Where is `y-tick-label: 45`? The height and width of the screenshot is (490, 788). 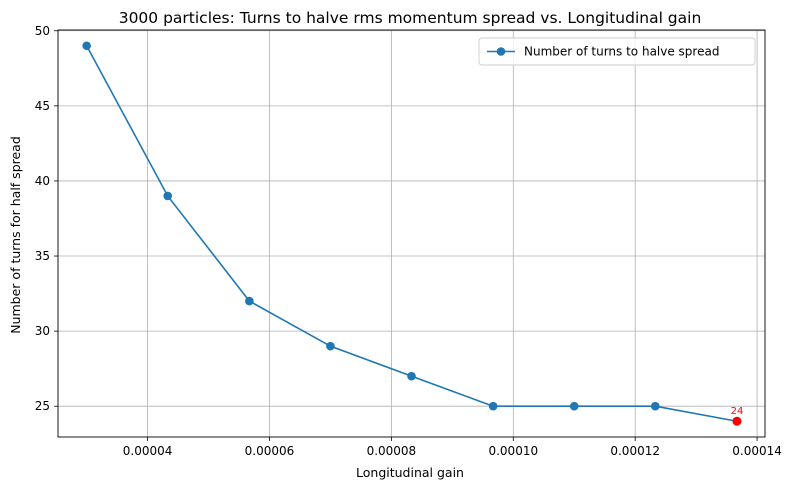 y-tick-label: 45 is located at coordinates (42, 106).